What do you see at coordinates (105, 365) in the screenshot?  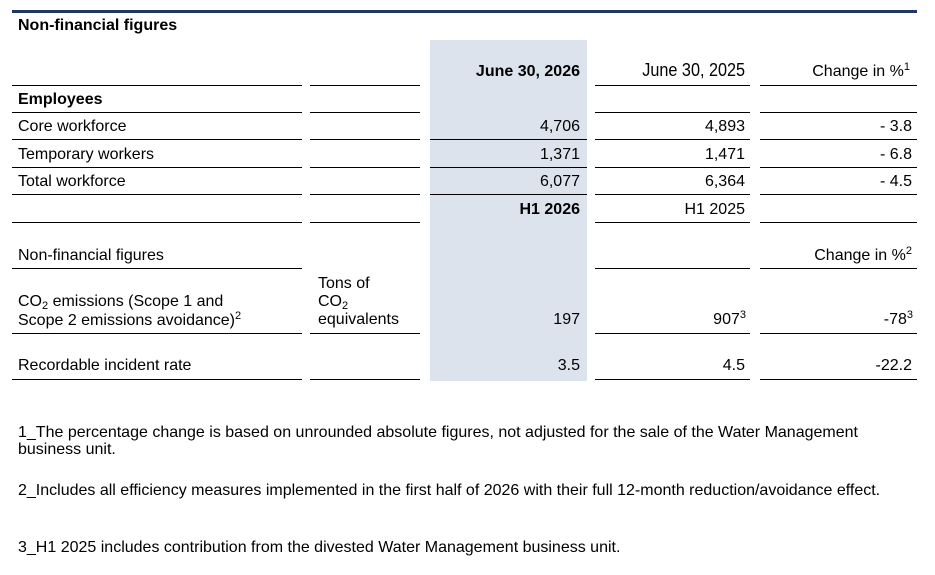 I see `row-label-recordable-incident-rate: Recordable incident rate` at bounding box center [105, 365].